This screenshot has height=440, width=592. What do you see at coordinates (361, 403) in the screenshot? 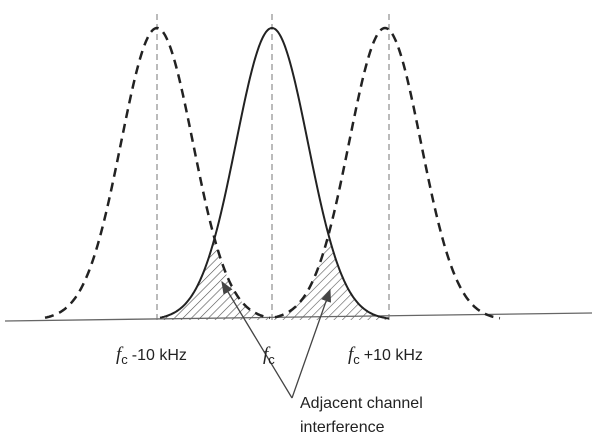
I see `annotation-line: Adjacent channel` at bounding box center [361, 403].